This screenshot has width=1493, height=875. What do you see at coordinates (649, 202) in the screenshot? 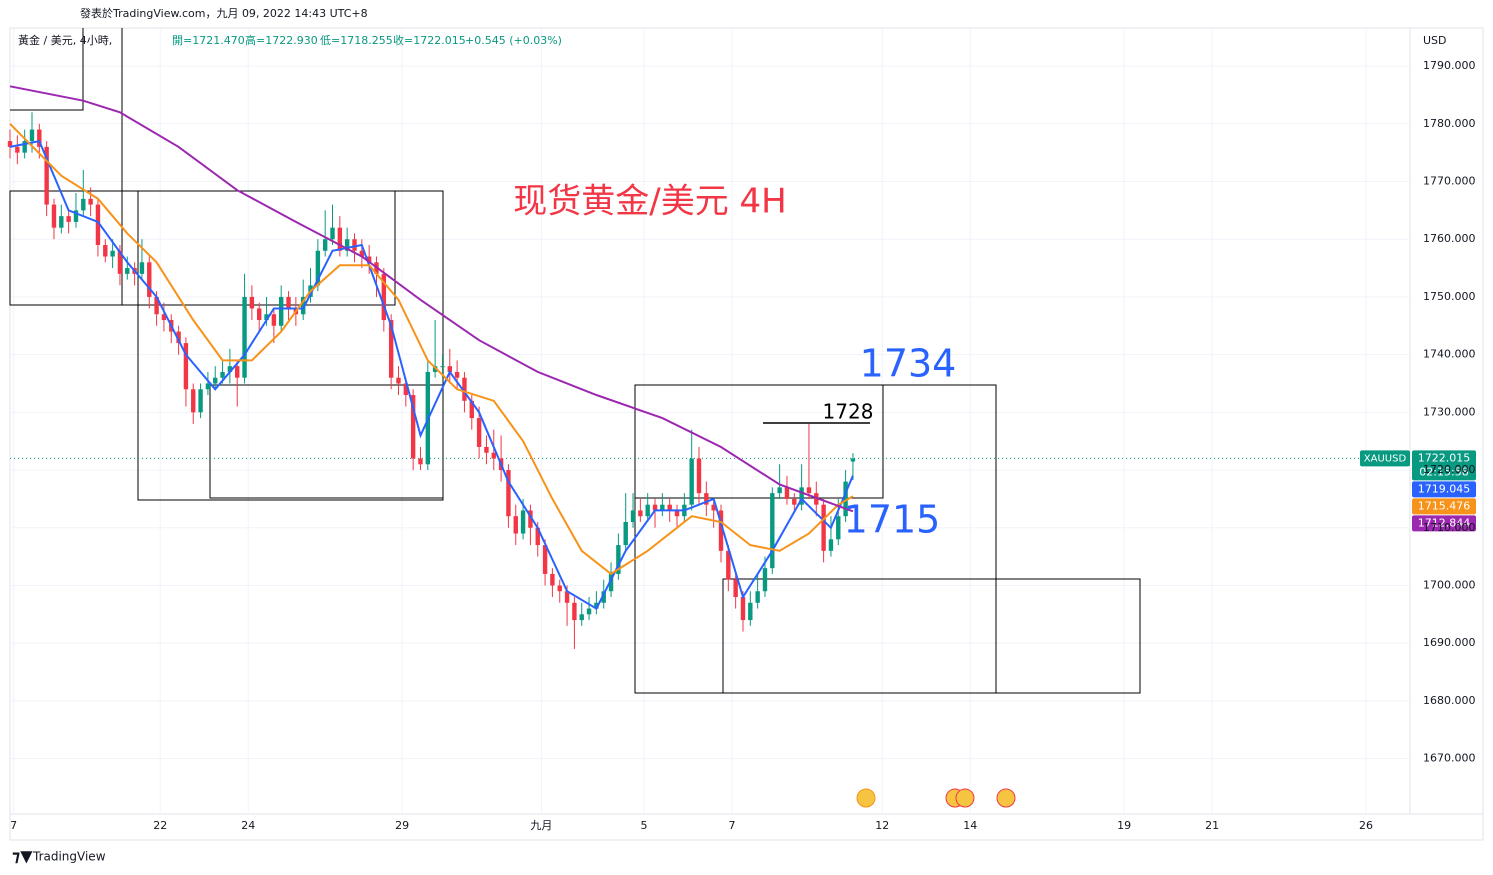
I see `chart-title: 现货黄金/美元 4H` at bounding box center [649, 202].